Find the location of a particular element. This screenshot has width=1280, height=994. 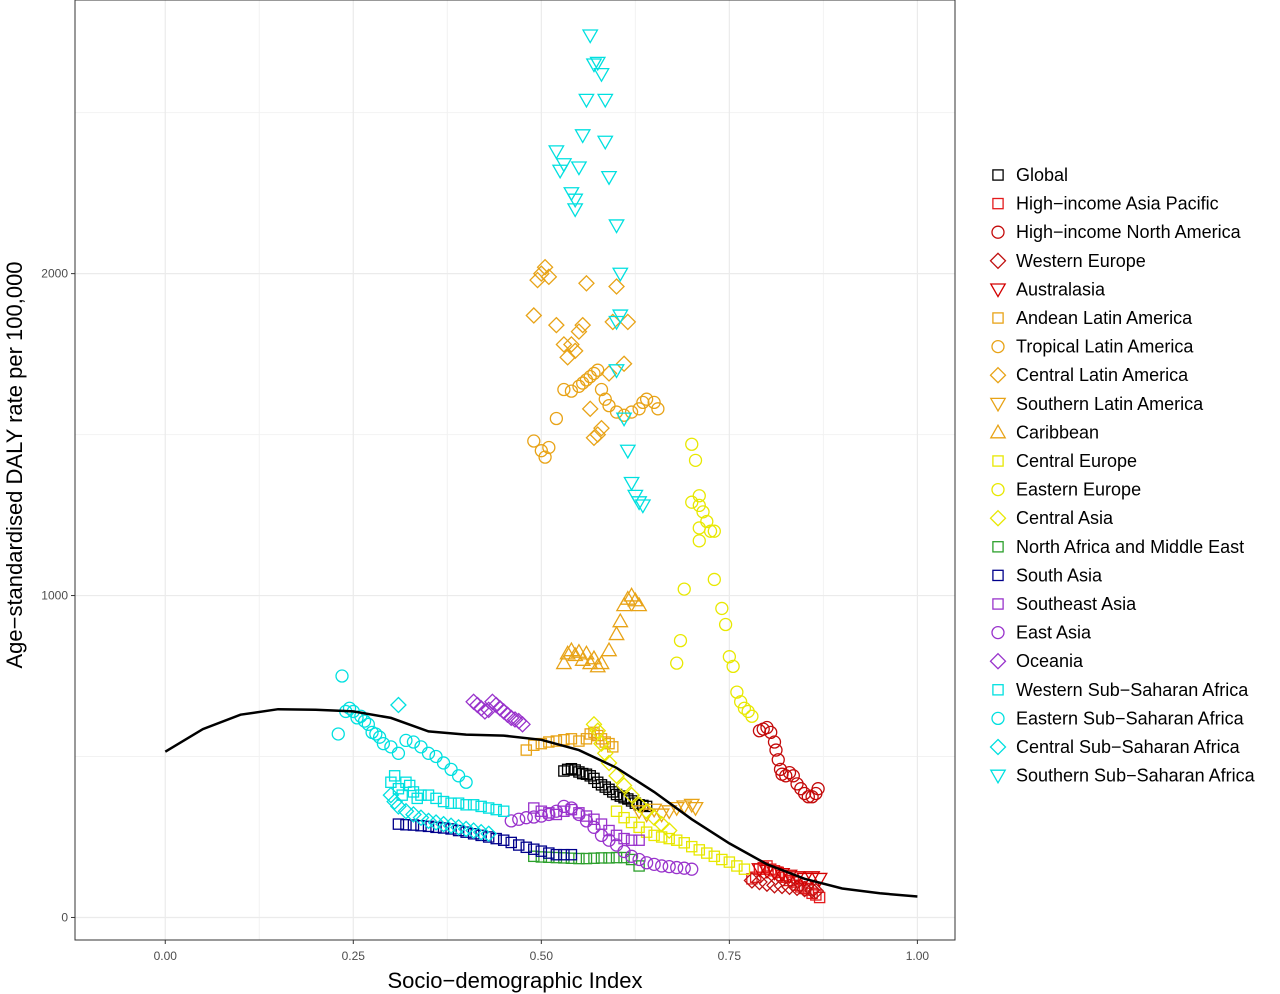

y-tick-label: 0 is located at coordinates (64, 917).